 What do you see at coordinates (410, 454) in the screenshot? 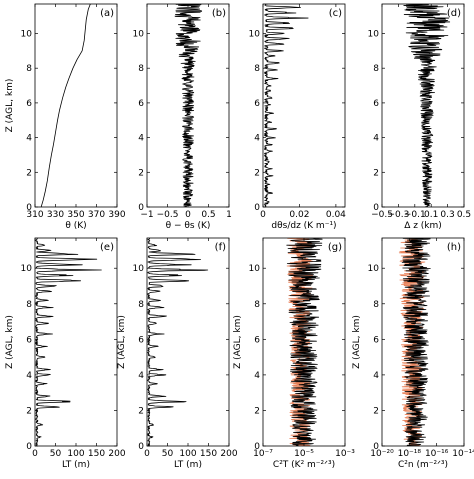
I see `x-tick-label: 10⁻¹⁸` at bounding box center [410, 454].